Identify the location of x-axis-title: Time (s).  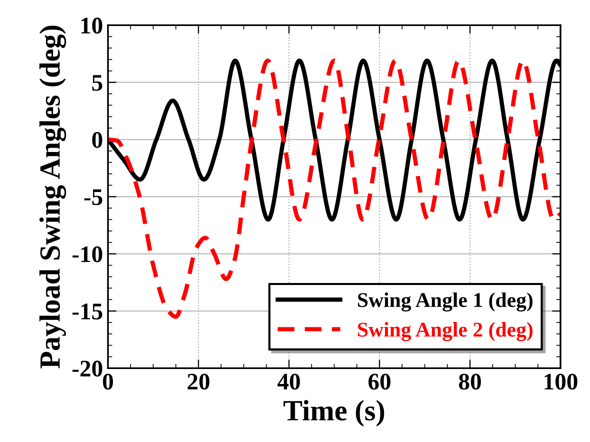
(334, 413).